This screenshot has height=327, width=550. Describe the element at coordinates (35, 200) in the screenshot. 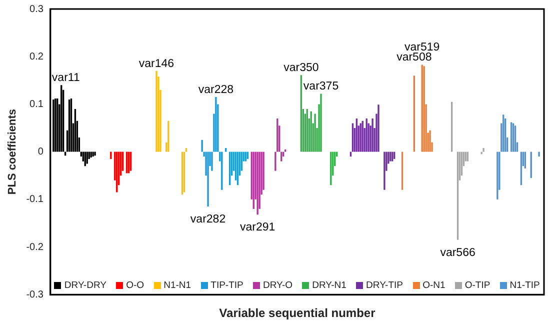

I see `y-tick-label: -0.1` at that location.